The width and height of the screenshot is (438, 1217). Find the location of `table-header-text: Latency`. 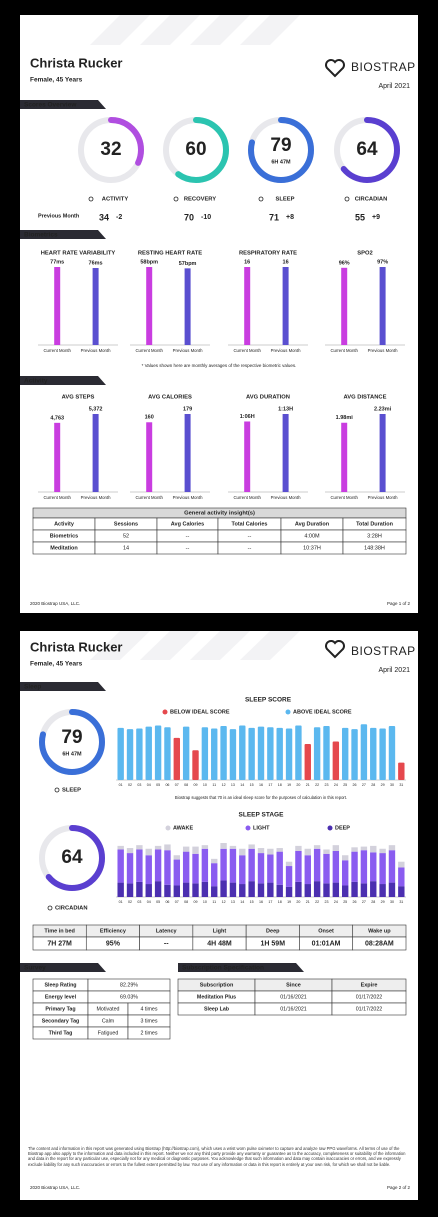

table-header-text: Latency is located at coordinates (167, 931).